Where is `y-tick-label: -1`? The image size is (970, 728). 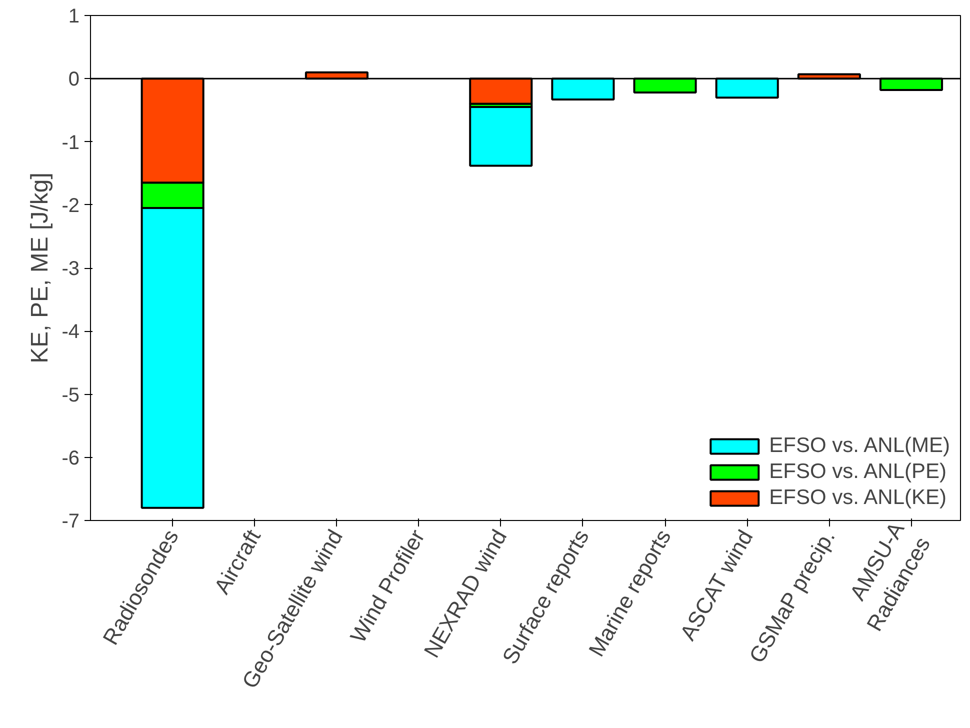
y-tick-label: -1 is located at coordinates (71, 143).